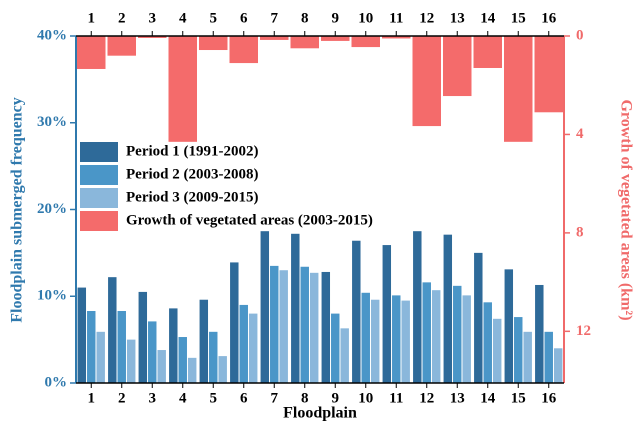 This screenshot has height=430, width=644. What do you see at coordinates (305, 398) in the screenshot?
I see `x-tick-label: 8` at bounding box center [305, 398].